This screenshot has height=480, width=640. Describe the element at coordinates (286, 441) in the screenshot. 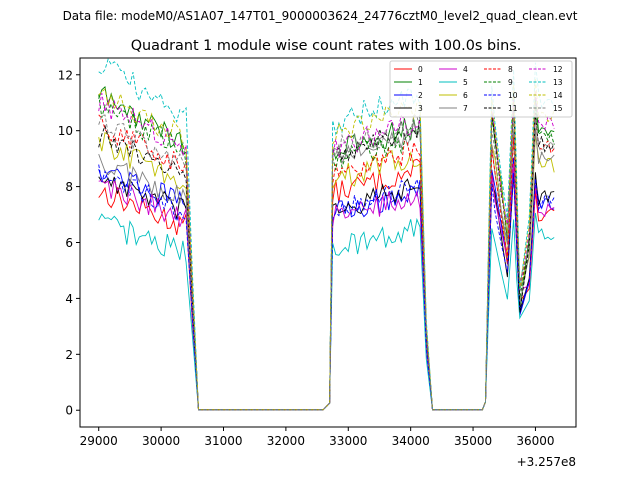

I see `x-tick-label: 32000` at that location.